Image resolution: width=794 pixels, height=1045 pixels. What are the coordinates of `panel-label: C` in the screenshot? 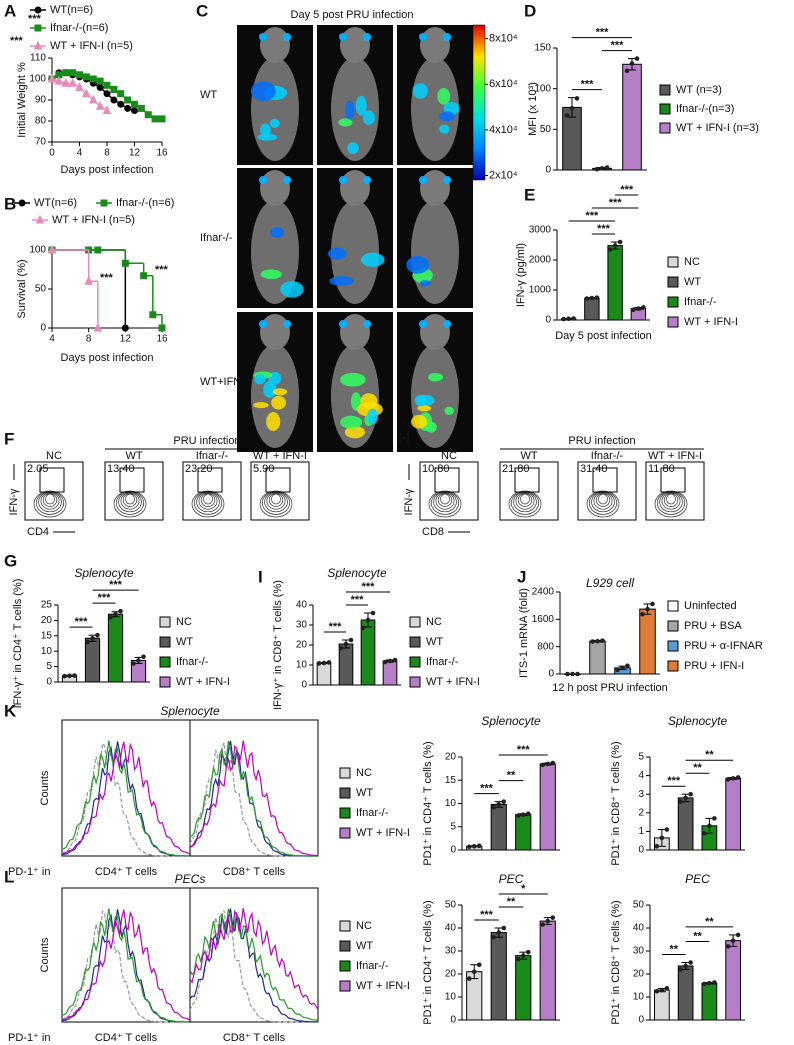 It's located at (202, 10).